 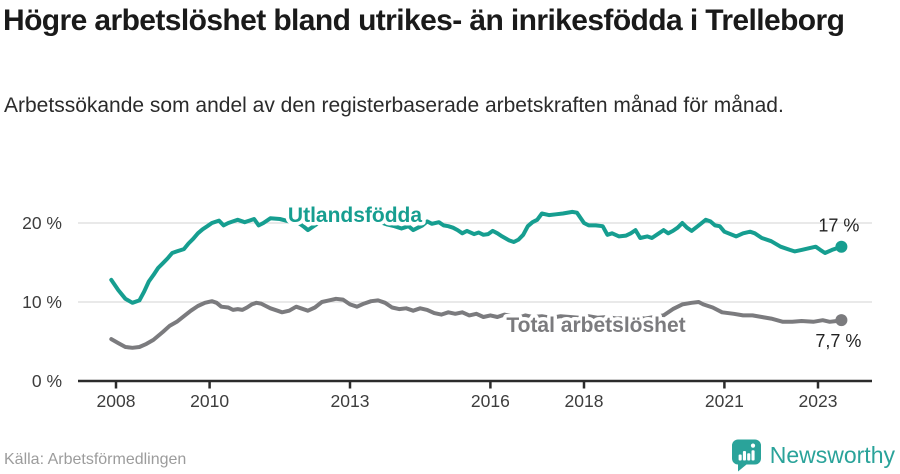 What do you see at coordinates (841, 246) in the screenshot?
I see `series-end-dot-utlandsfodda` at bounding box center [841, 246].